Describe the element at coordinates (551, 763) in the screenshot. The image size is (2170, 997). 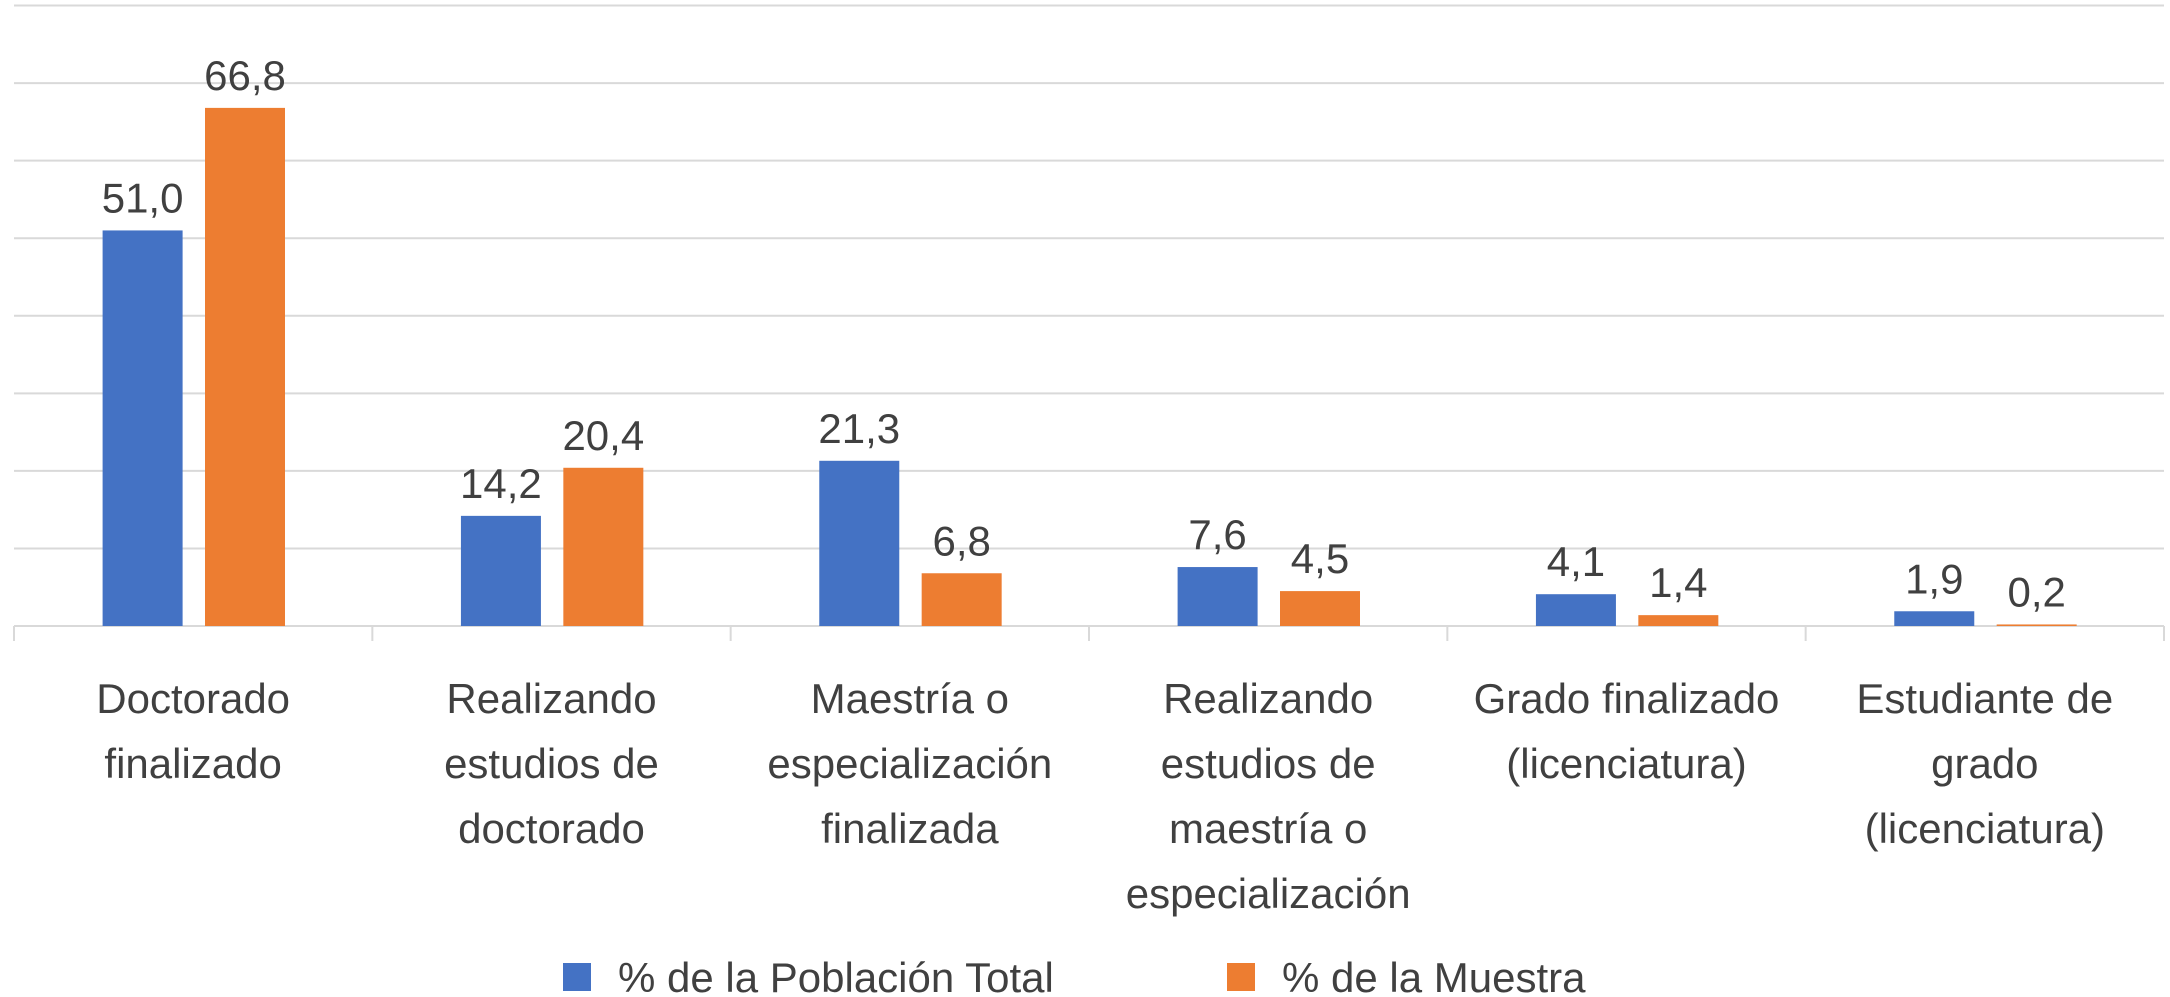
I see `x-tick-label: Realizando estudios de doctorado` at that location.